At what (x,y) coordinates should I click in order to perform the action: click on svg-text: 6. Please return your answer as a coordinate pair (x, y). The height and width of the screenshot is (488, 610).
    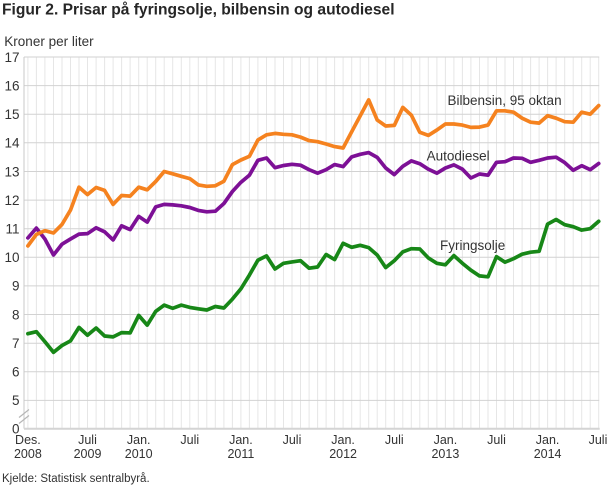
    Looking at the image, I should click on (16, 372).